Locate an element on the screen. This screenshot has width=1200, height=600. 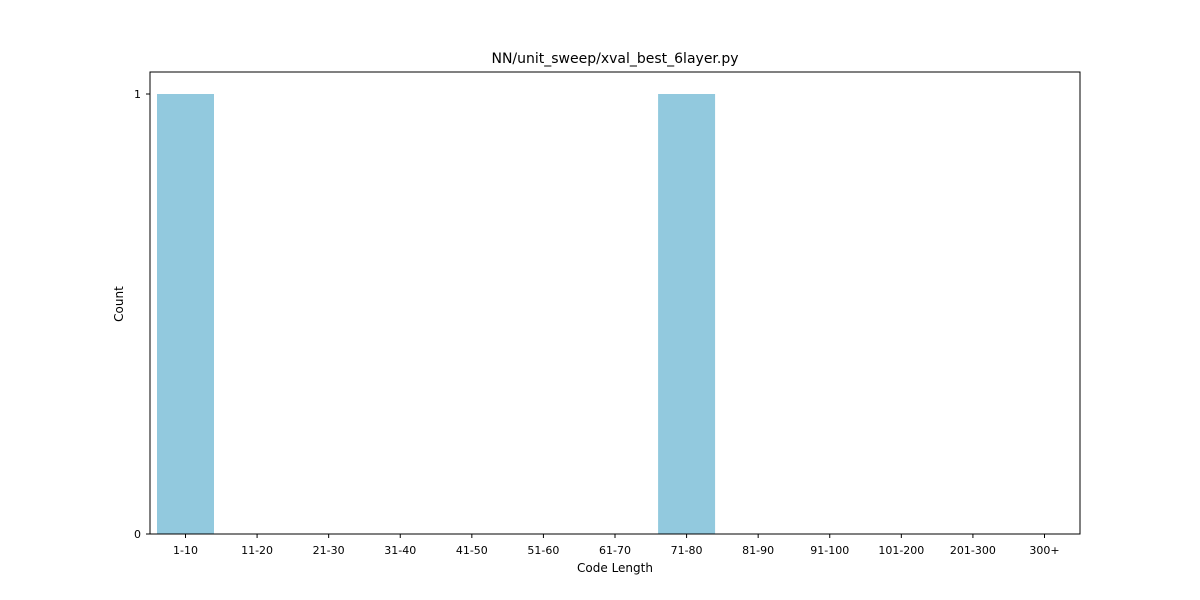
y-tick-label: 0 is located at coordinates (137, 534).